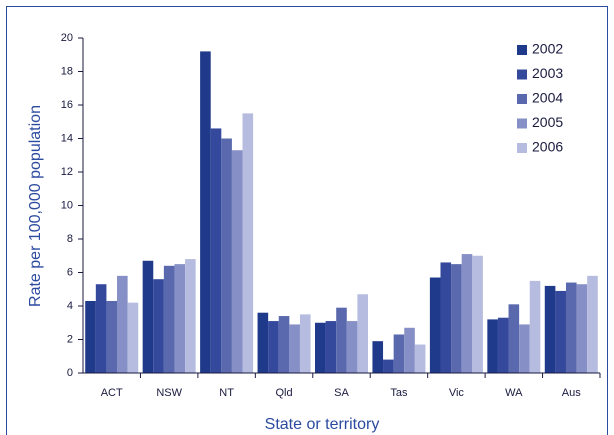  What do you see at coordinates (67, 38) in the screenshot?
I see `y-tick-label: 20` at bounding box center [67, 38].